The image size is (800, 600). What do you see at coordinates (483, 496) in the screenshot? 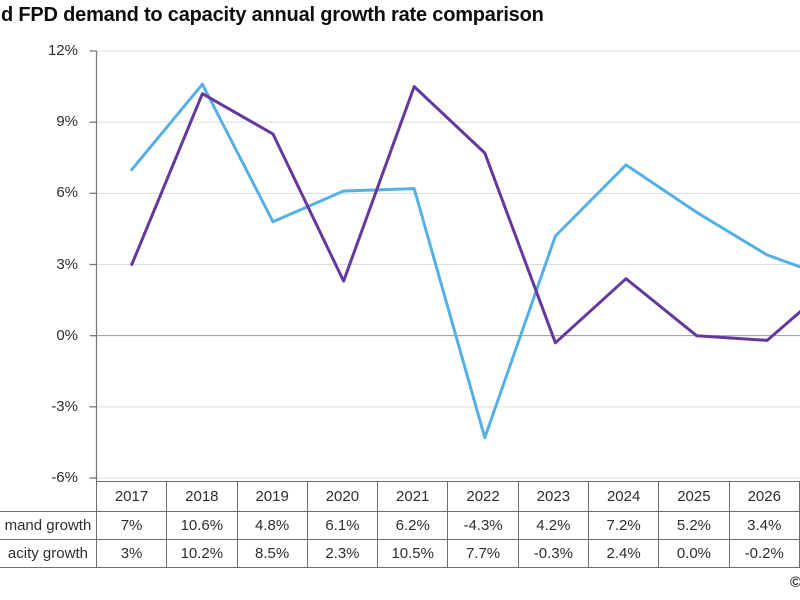
I see `year-header-cell: 2022` at bounding box center [483, 496].